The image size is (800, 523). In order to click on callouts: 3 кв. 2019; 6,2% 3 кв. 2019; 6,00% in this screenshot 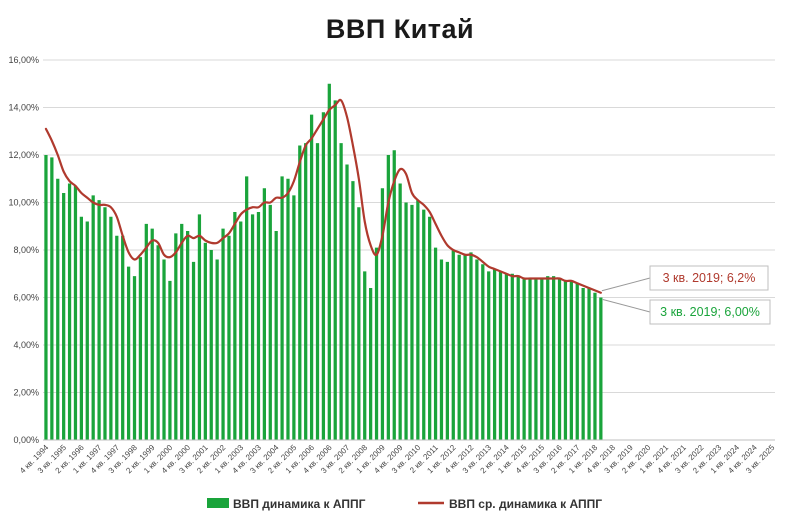, I will do `click(686, 295)`.